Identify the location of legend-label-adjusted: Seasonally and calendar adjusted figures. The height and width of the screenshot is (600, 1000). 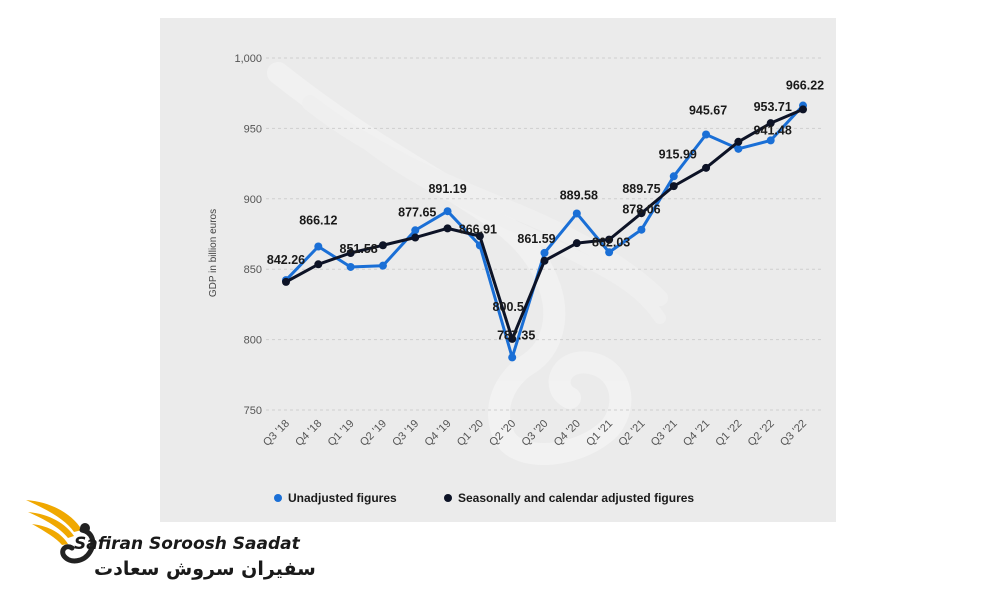
(576, 498).